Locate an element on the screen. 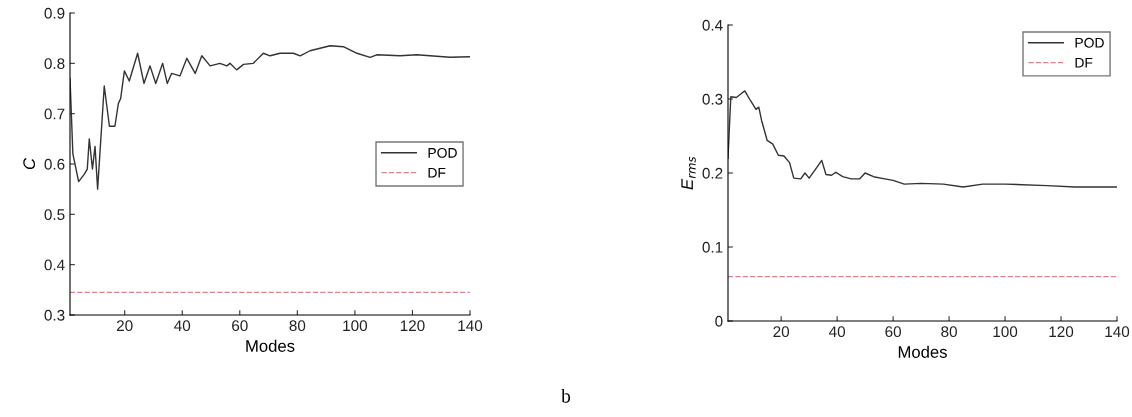 This screenshot has width=1132, height=417. y-tick-label: 0.7 is located at coordinates (54, 114).